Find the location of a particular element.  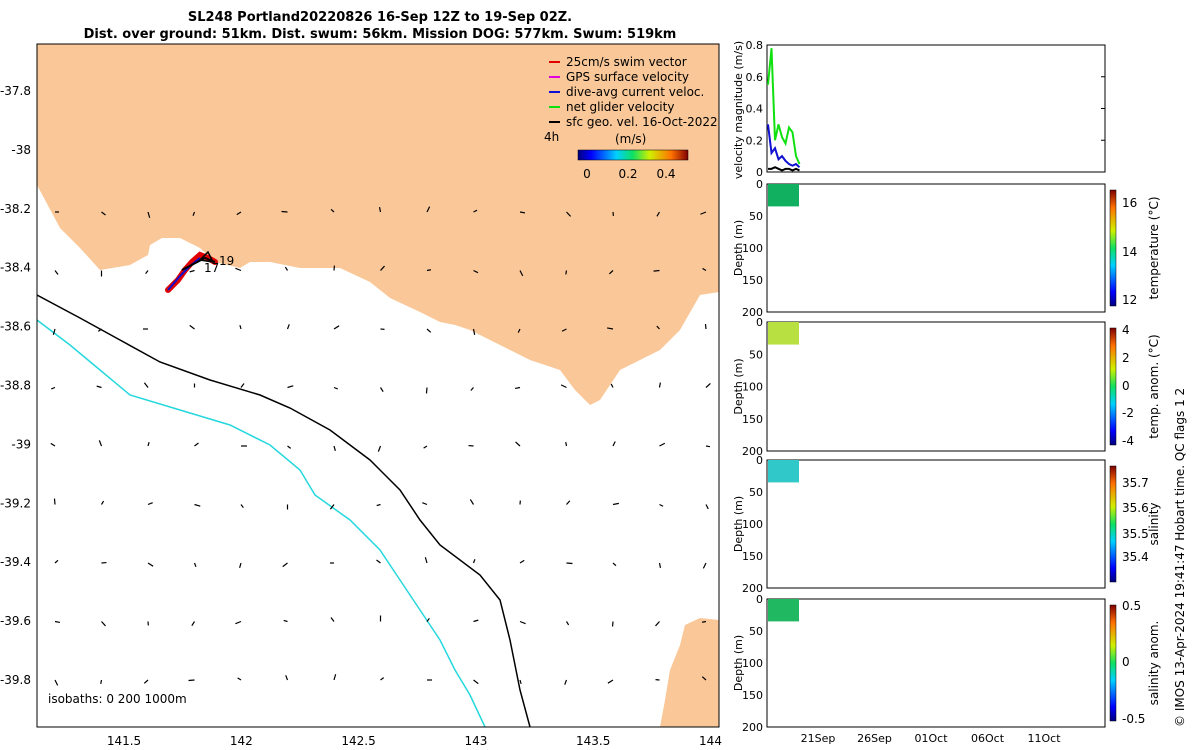

time-axis-label: 26Sep is located at coordinates (874, 738).